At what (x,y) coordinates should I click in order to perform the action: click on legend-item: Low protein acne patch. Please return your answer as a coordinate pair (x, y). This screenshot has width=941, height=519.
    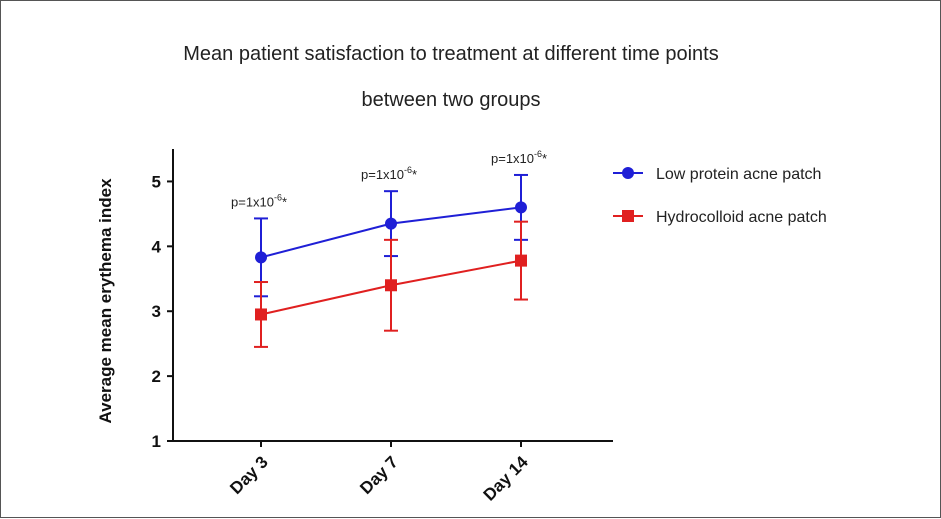
    Looking at the image, I should click on (717, 174).